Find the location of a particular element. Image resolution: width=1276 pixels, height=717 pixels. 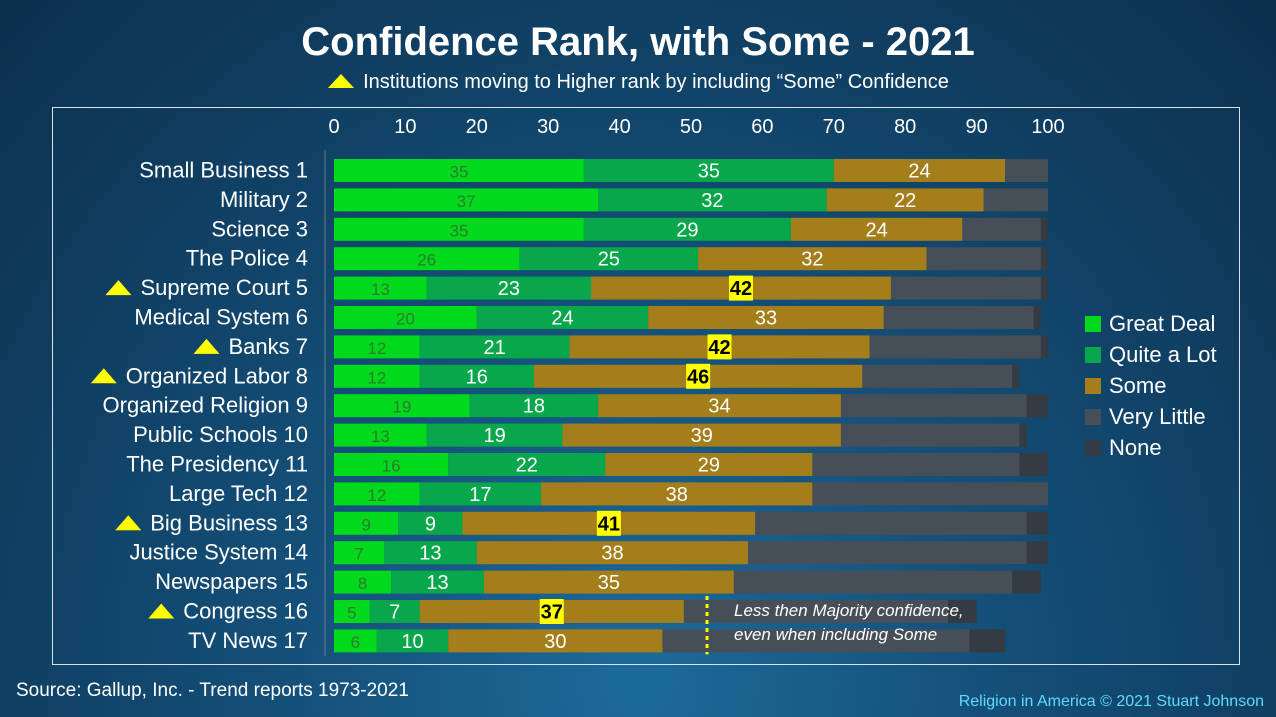

category-label: Organized Religion 9 is located at coordinates (205, 405).